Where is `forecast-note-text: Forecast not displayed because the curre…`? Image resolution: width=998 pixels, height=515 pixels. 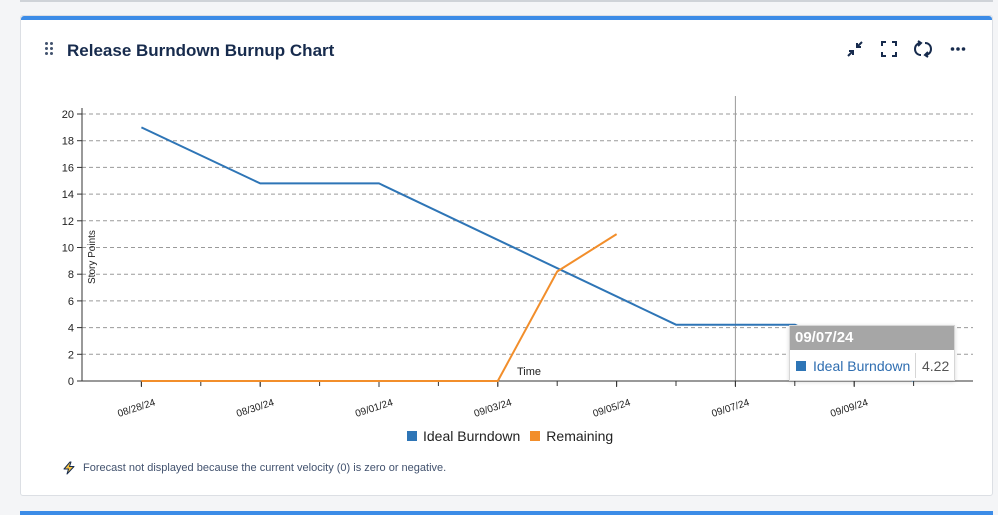 forecast-note-text: Forecast not displayed because the curre… is located at coordinates (265, 468).